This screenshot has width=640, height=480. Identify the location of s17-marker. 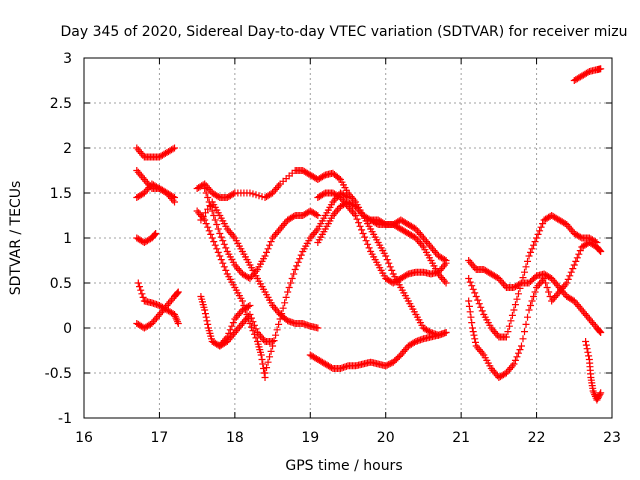
(446, 260).